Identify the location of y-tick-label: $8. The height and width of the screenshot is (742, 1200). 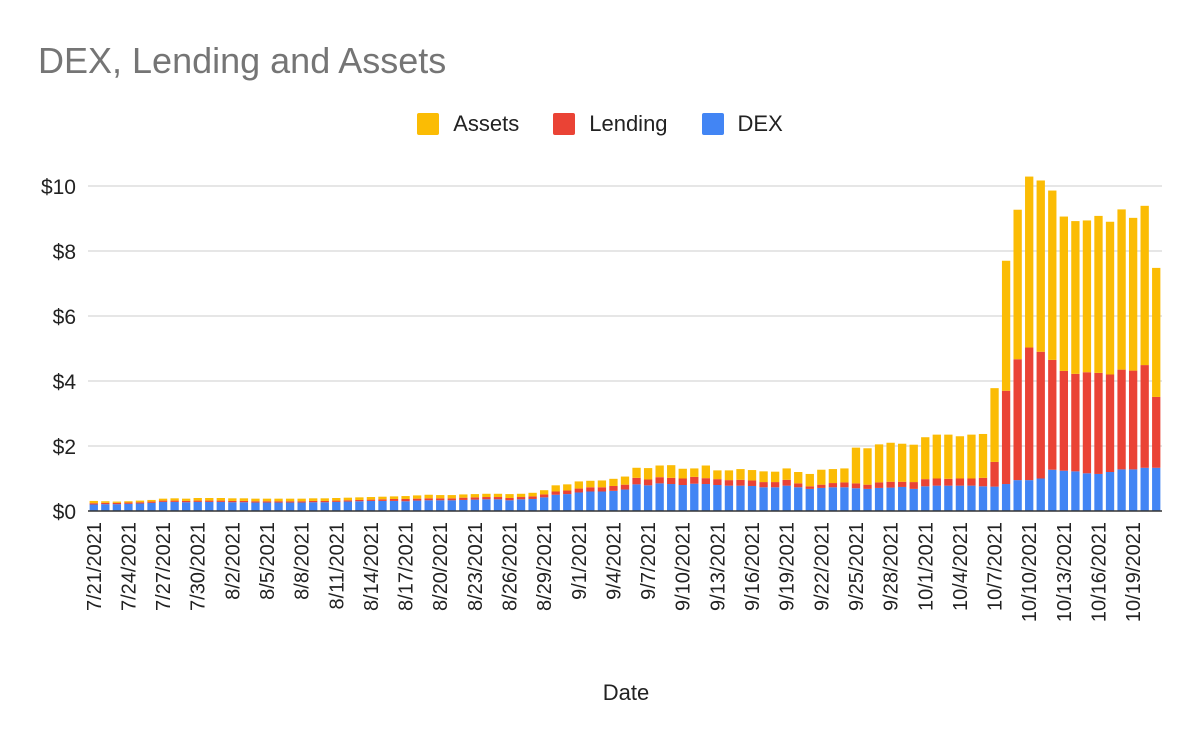
(64, 252).